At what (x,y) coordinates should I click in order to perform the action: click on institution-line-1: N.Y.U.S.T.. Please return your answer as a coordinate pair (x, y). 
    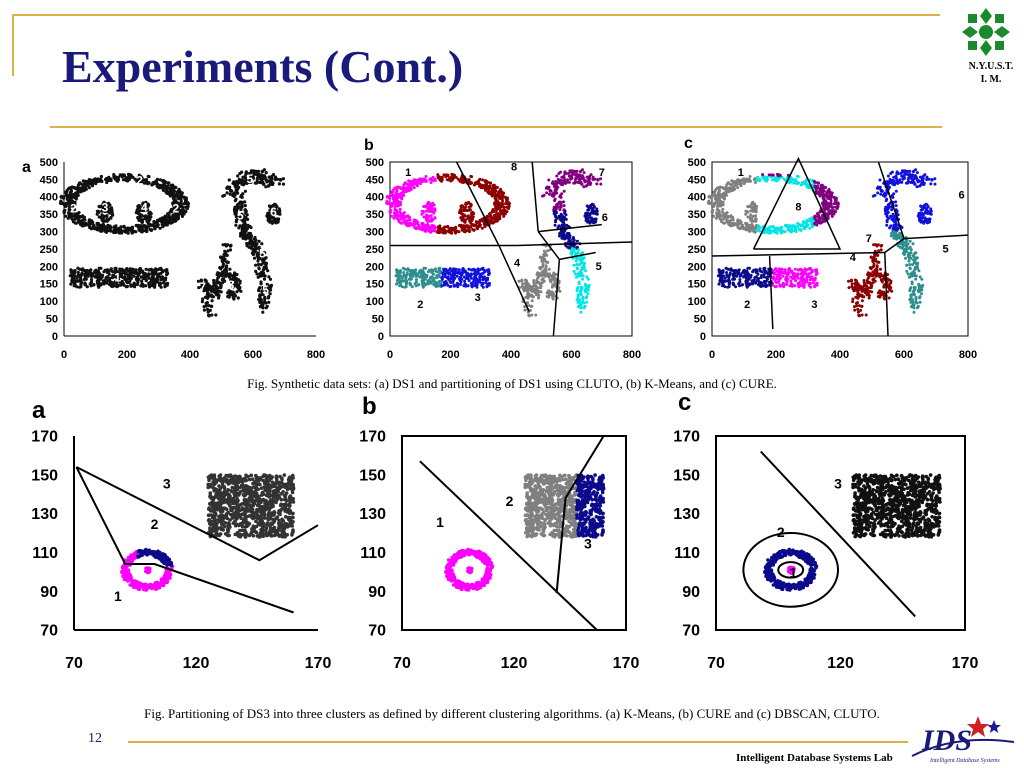
    Looking at the image, I should click on (991, 66).